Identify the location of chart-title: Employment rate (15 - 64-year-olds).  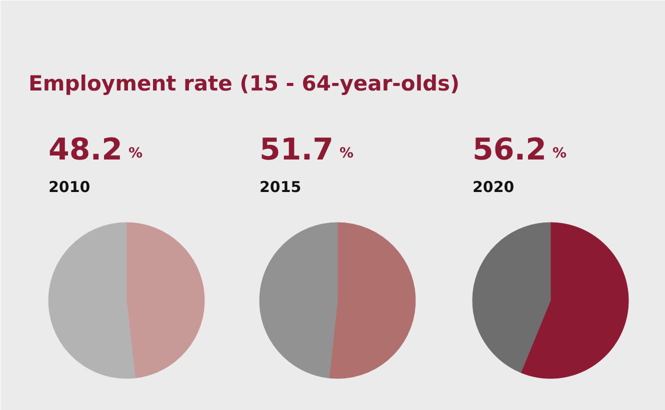
(244, 84).